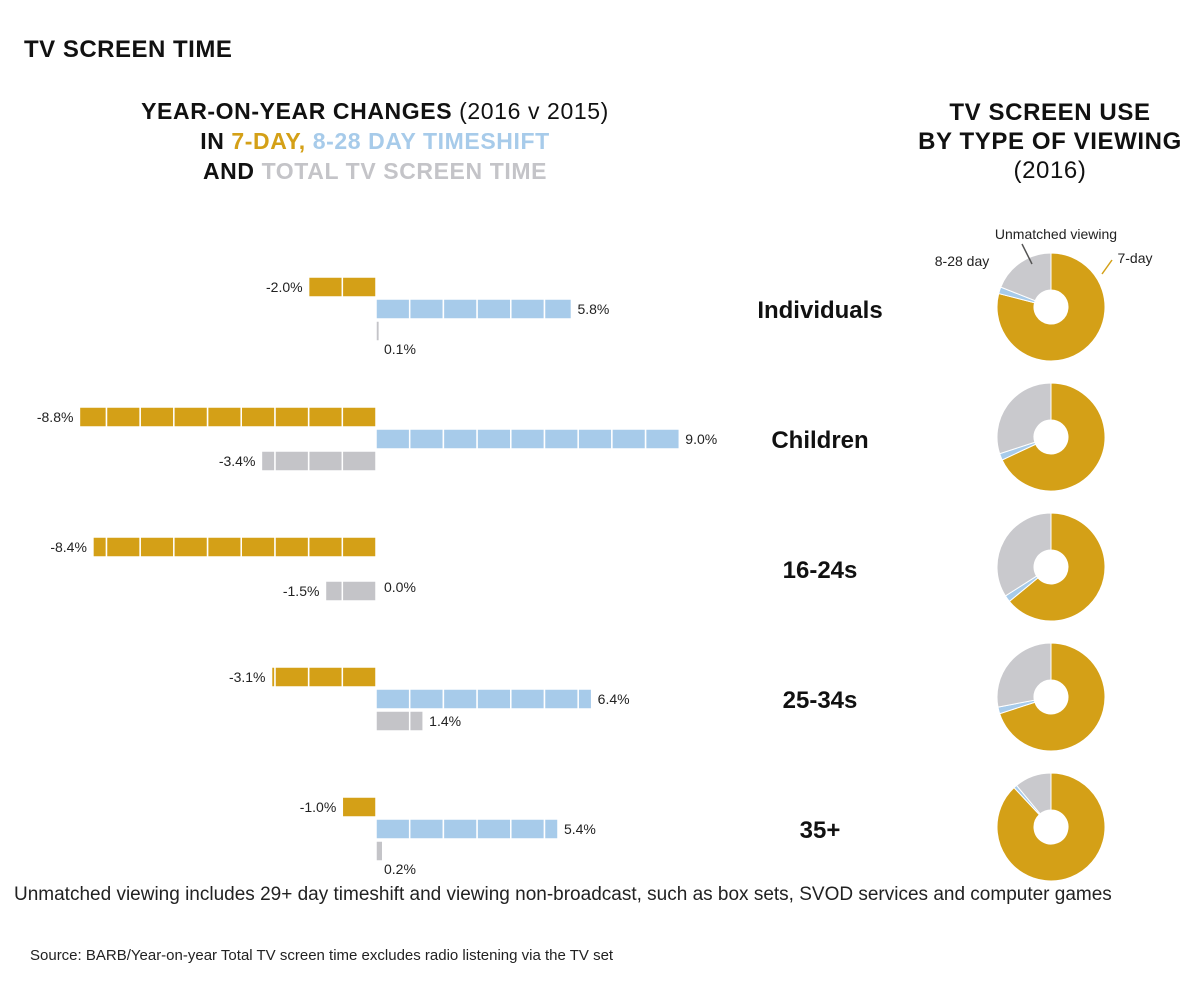 This screenshot has width=1200, height=1004. What do you see at coordinates (400, 869) in the screenshot?
I see `bar-value-label: 0.2%` at bounding box center [400, 869].